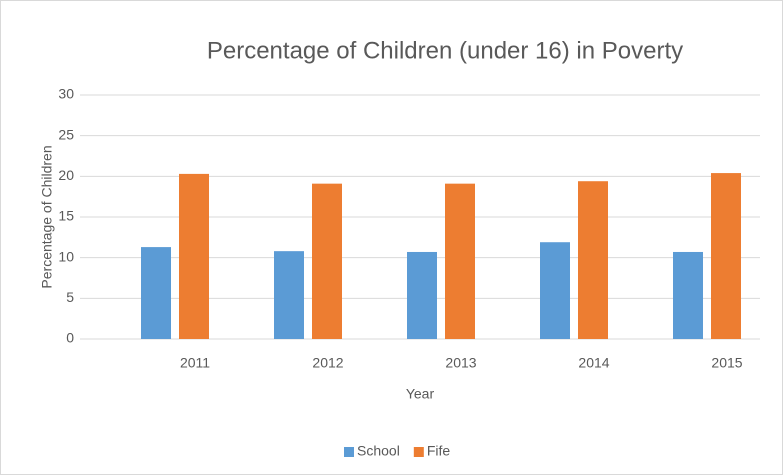  Describe the element at coordinates (726, 363) in the screenshot. I see `x-tick-label: 2015` at that location.